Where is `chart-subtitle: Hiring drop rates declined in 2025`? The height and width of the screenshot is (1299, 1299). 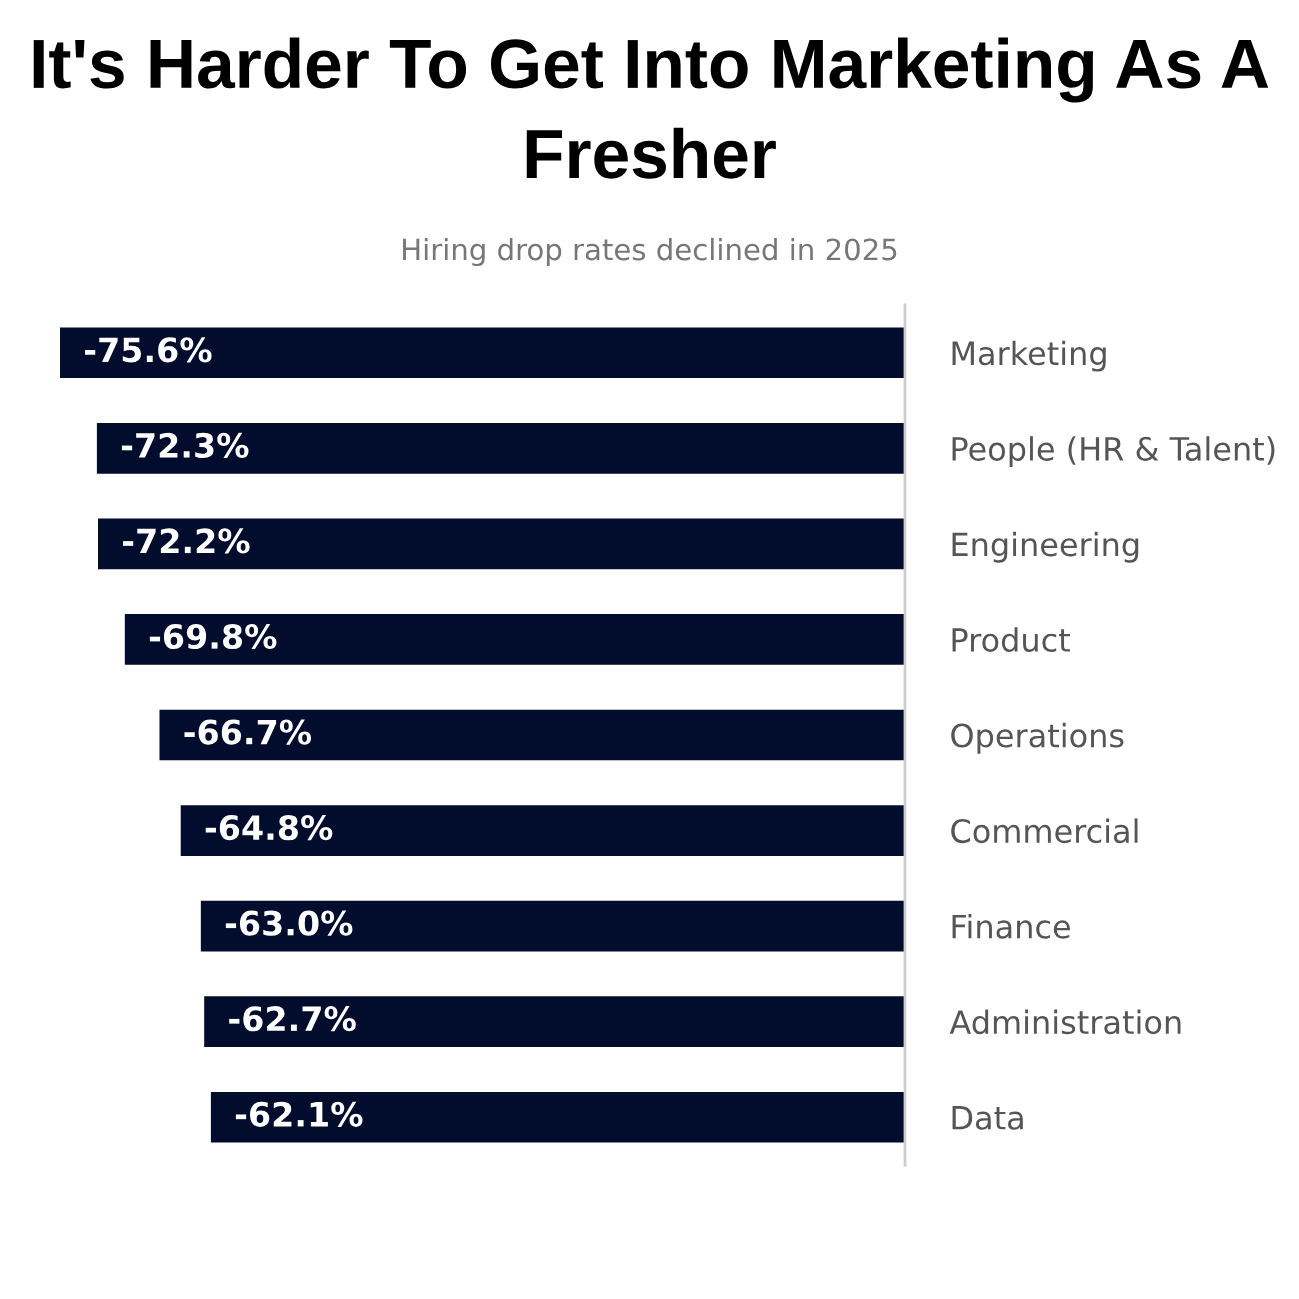 chart-subtitle: Hiring drop rates declined in 2025 is located at coordinates (650, 252).